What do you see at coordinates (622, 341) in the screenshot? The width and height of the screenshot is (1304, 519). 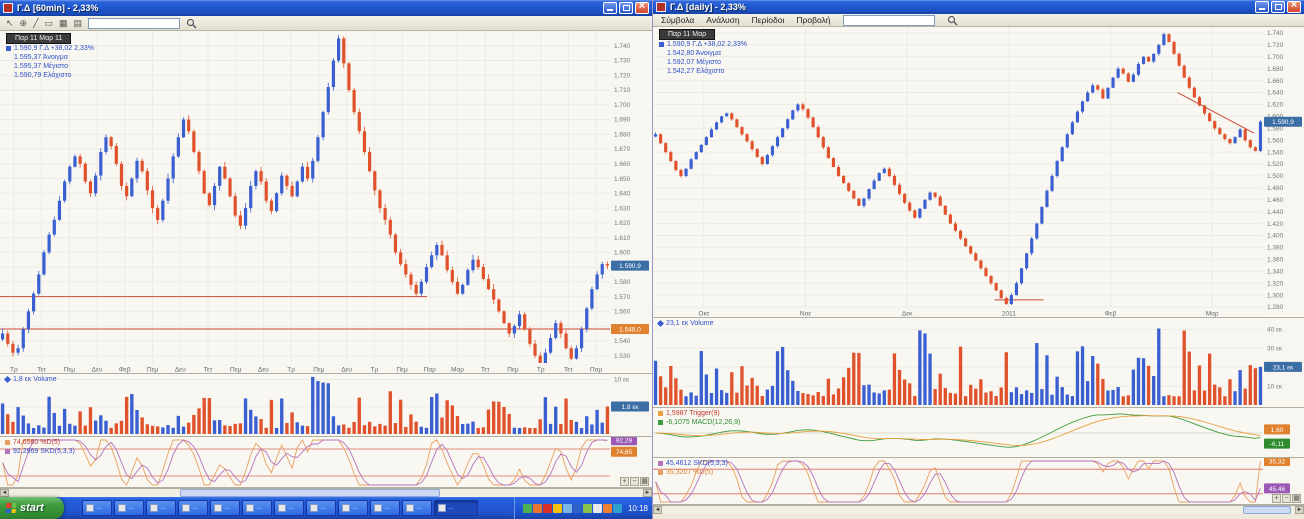 I see `svg-text: 1.540` at bounding box center [622, 341].